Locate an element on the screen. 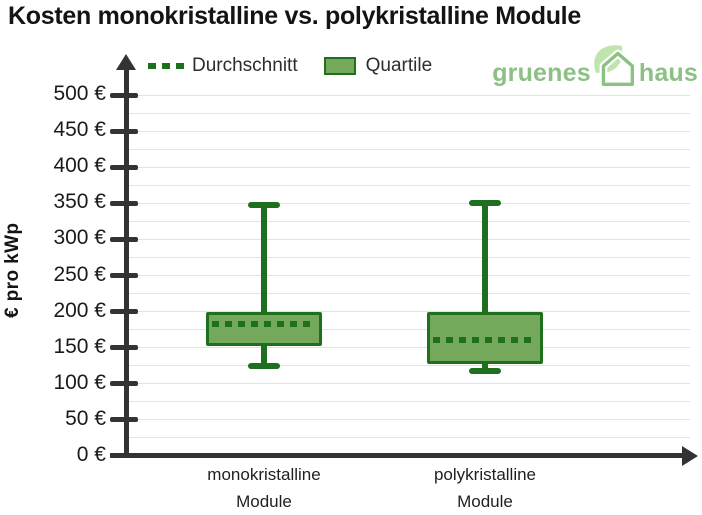  leaf-house-icon is located at coordinates (615, 67).